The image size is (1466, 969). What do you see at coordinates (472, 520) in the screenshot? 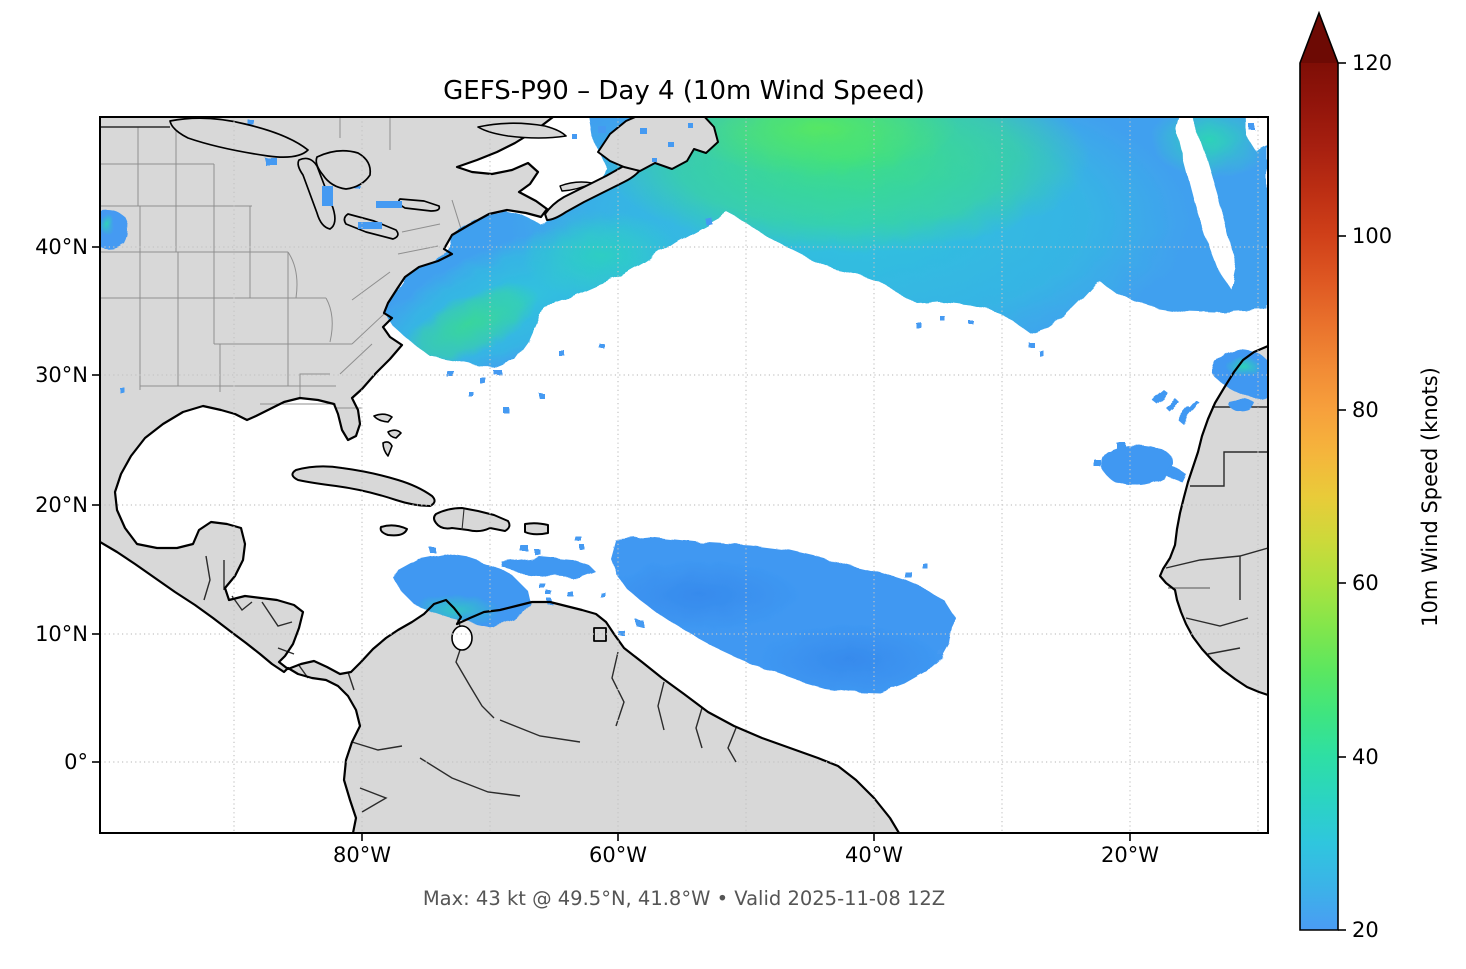
I see `hispaniola` at bounding box center [472, 520].